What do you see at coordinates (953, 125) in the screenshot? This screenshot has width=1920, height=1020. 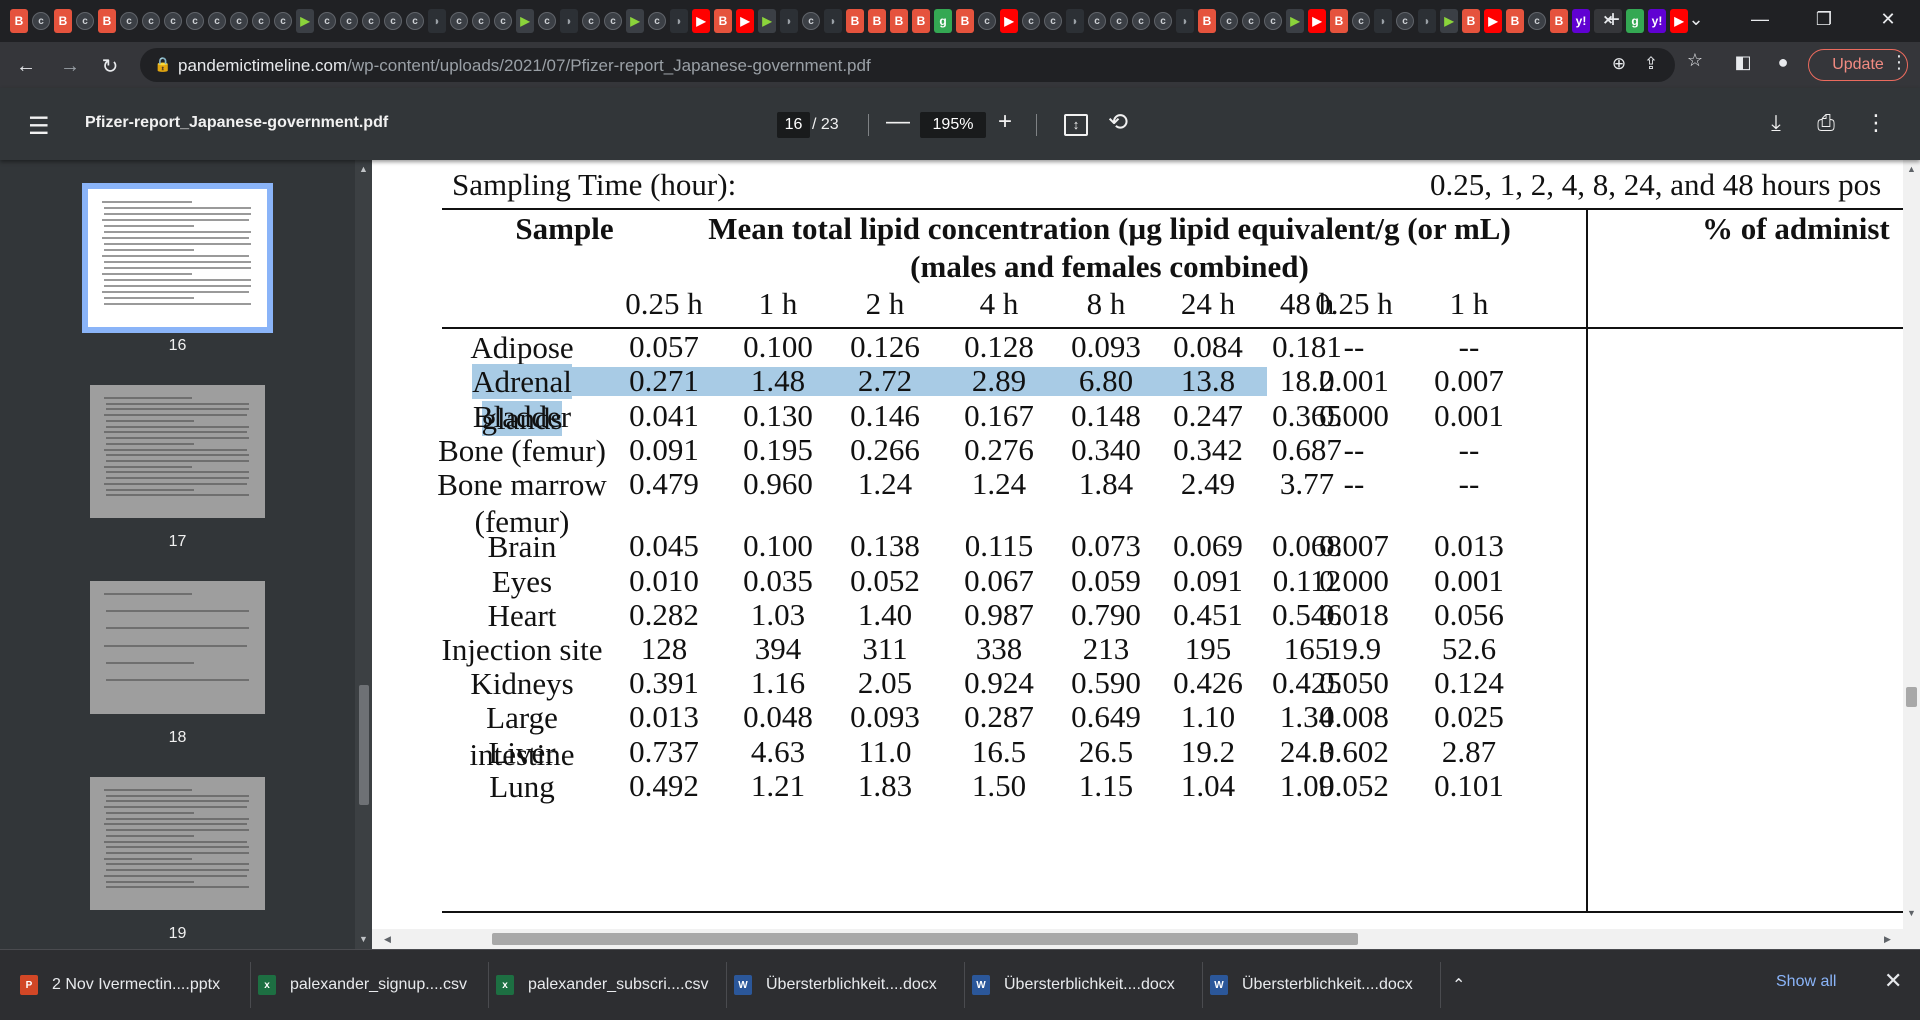 I see `zoom-level-input: 195%` at bounding box center [953, 125].